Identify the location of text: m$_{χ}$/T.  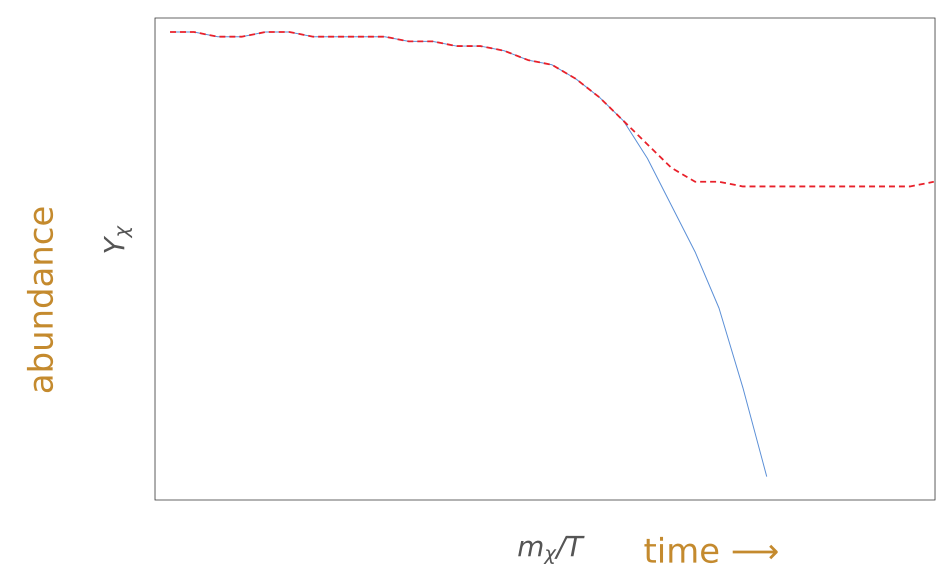
(551, 550).